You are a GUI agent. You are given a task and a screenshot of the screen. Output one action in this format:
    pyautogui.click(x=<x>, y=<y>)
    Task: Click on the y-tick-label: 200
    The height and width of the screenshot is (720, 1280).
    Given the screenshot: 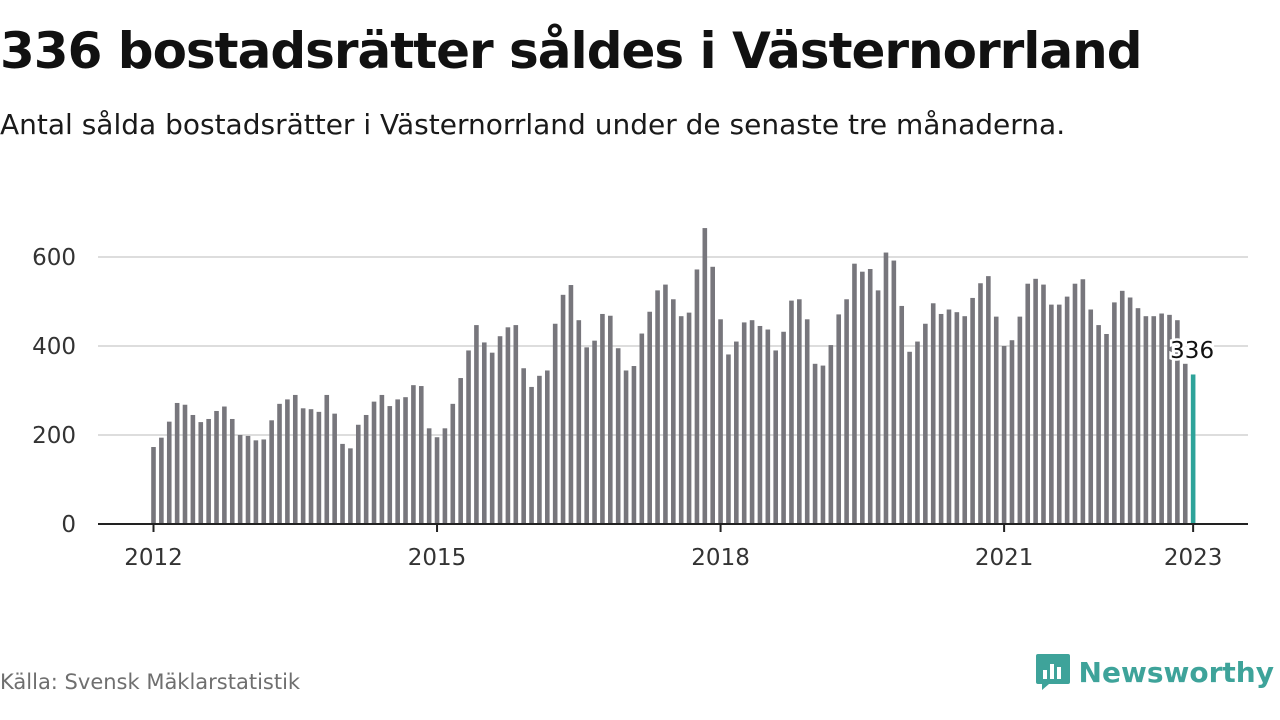 What is the action you would take?
    pyautogui.click(x=54, y=436)
    